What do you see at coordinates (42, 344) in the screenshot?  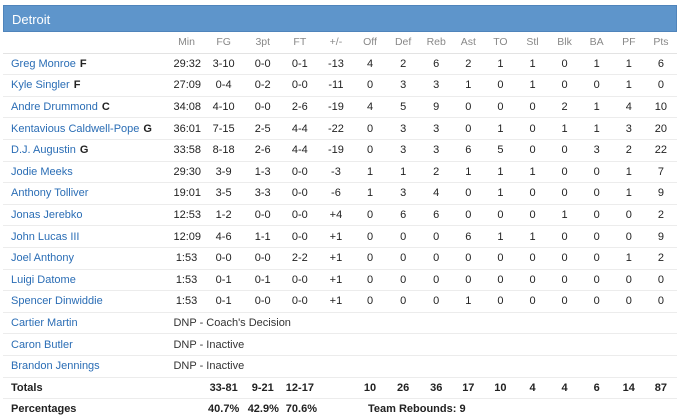 I see `player-link: Caron Butler` at bounding box center [42, 344].